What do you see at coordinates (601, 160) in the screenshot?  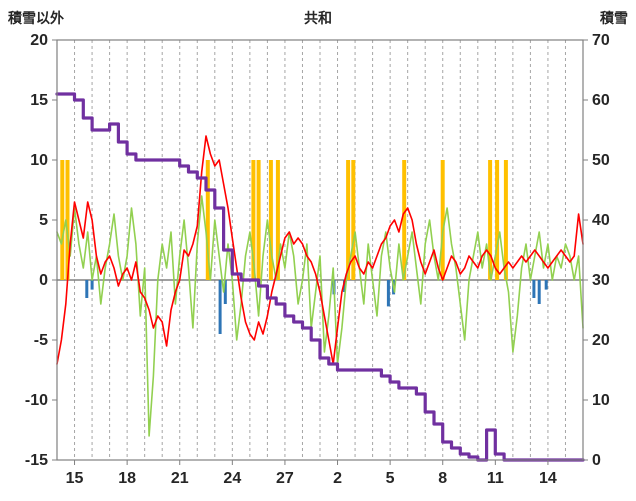 I see `right-tick-label: 50` at bounding box center [601, 160].